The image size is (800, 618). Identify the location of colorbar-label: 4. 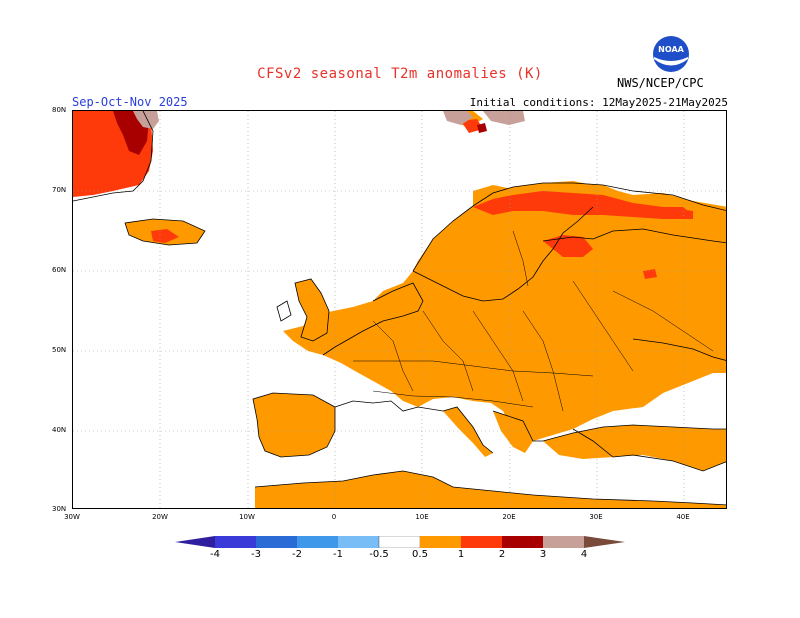
(584, 554).